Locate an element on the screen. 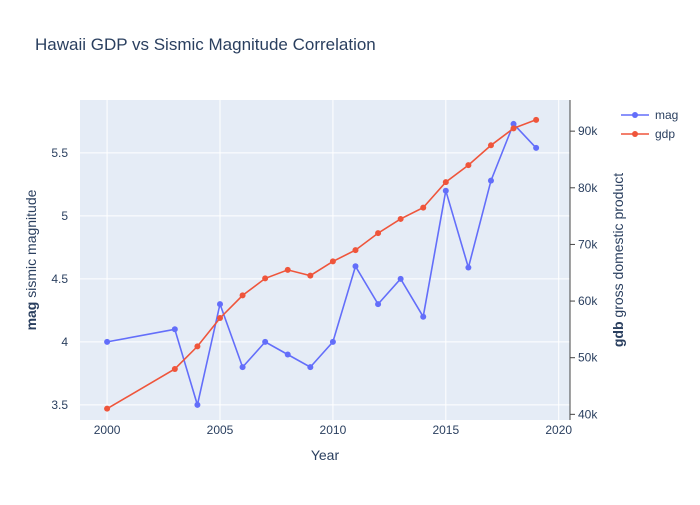 The image size is (700, 505). y-right-tick-label: 70k is located at coordinates (588, 244).